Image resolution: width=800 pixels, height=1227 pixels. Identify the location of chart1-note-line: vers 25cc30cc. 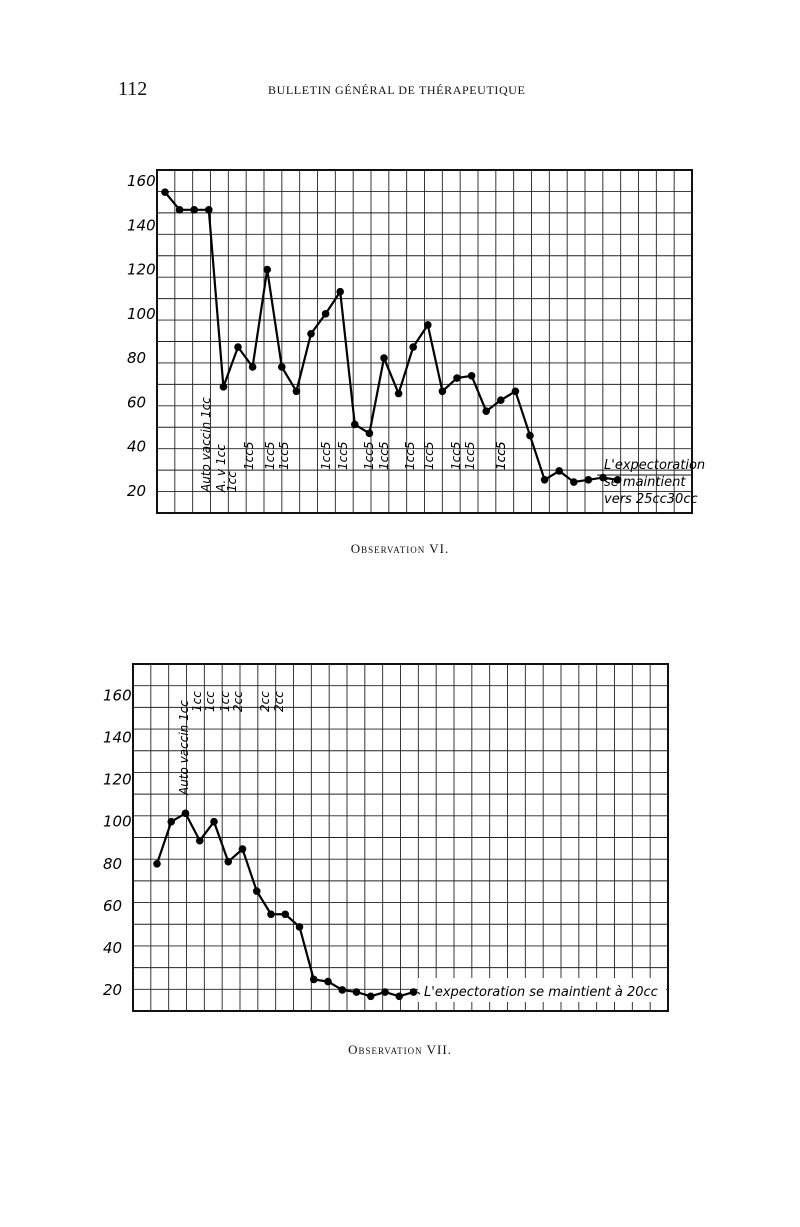
(651, 499).